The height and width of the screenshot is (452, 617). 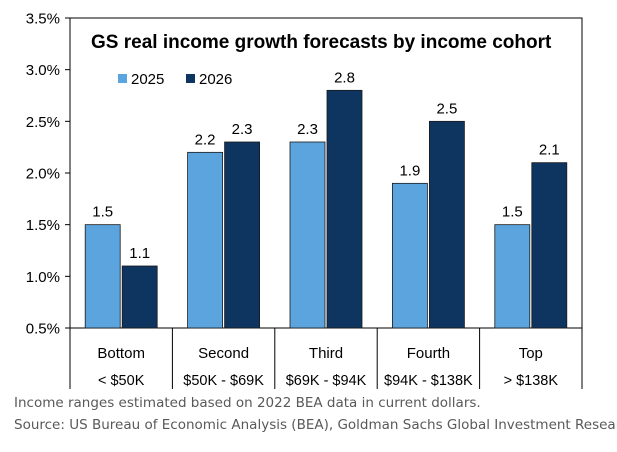 What do you see at coordinates (223, 353) in the screenshot?
I see `category-label: Second` at bounding box center [223, 353].